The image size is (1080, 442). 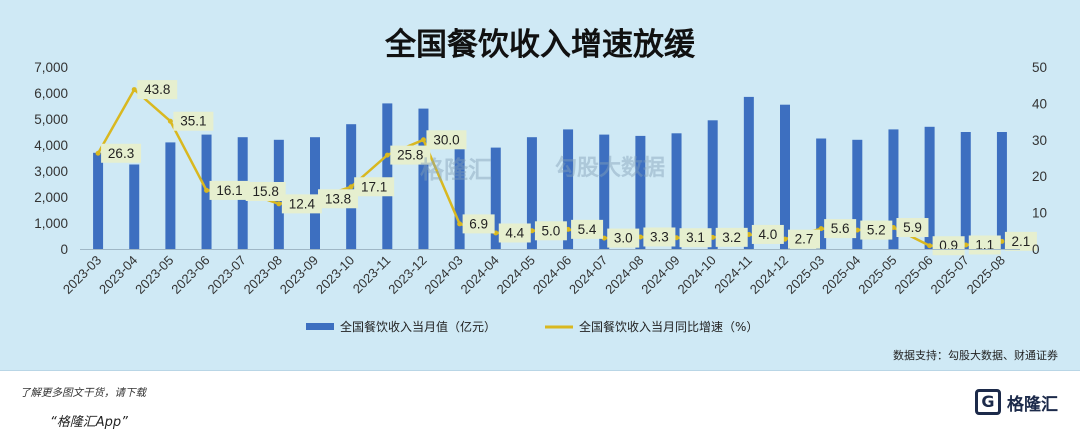 What do you see at coordinates (51, 223) in the screenshot?
I see `y-left-tick-label: 1,000` at bounding box center [51, 223].